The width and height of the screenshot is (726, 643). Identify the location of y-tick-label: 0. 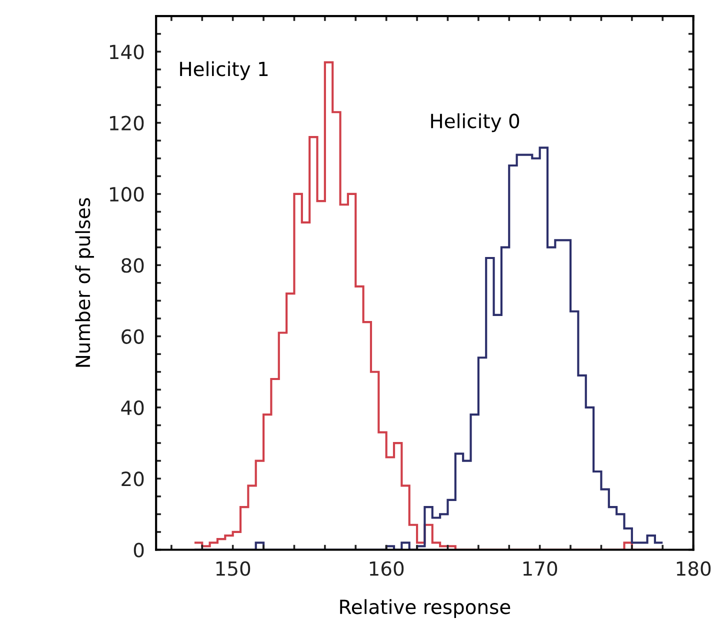
(139, 550).